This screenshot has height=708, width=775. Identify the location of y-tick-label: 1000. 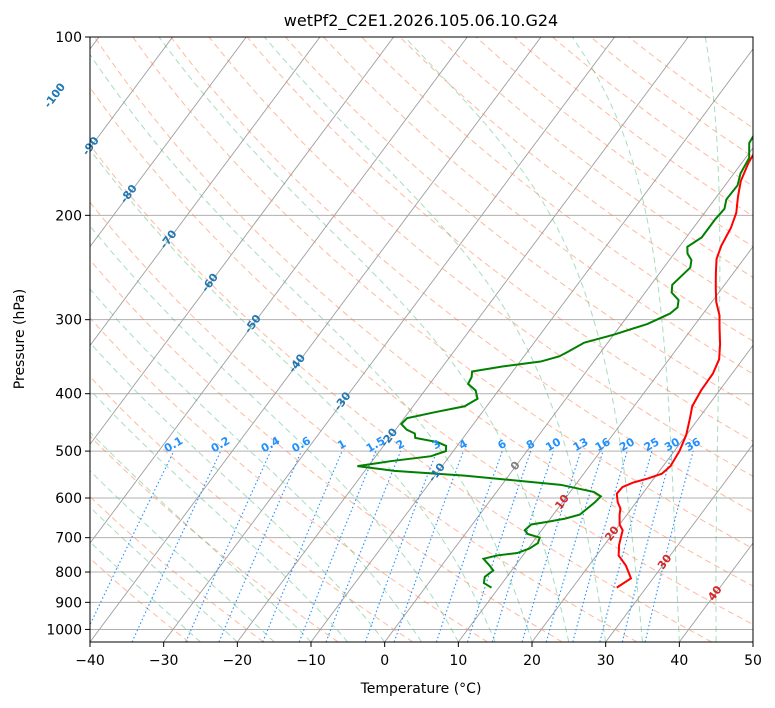
(64, 630).